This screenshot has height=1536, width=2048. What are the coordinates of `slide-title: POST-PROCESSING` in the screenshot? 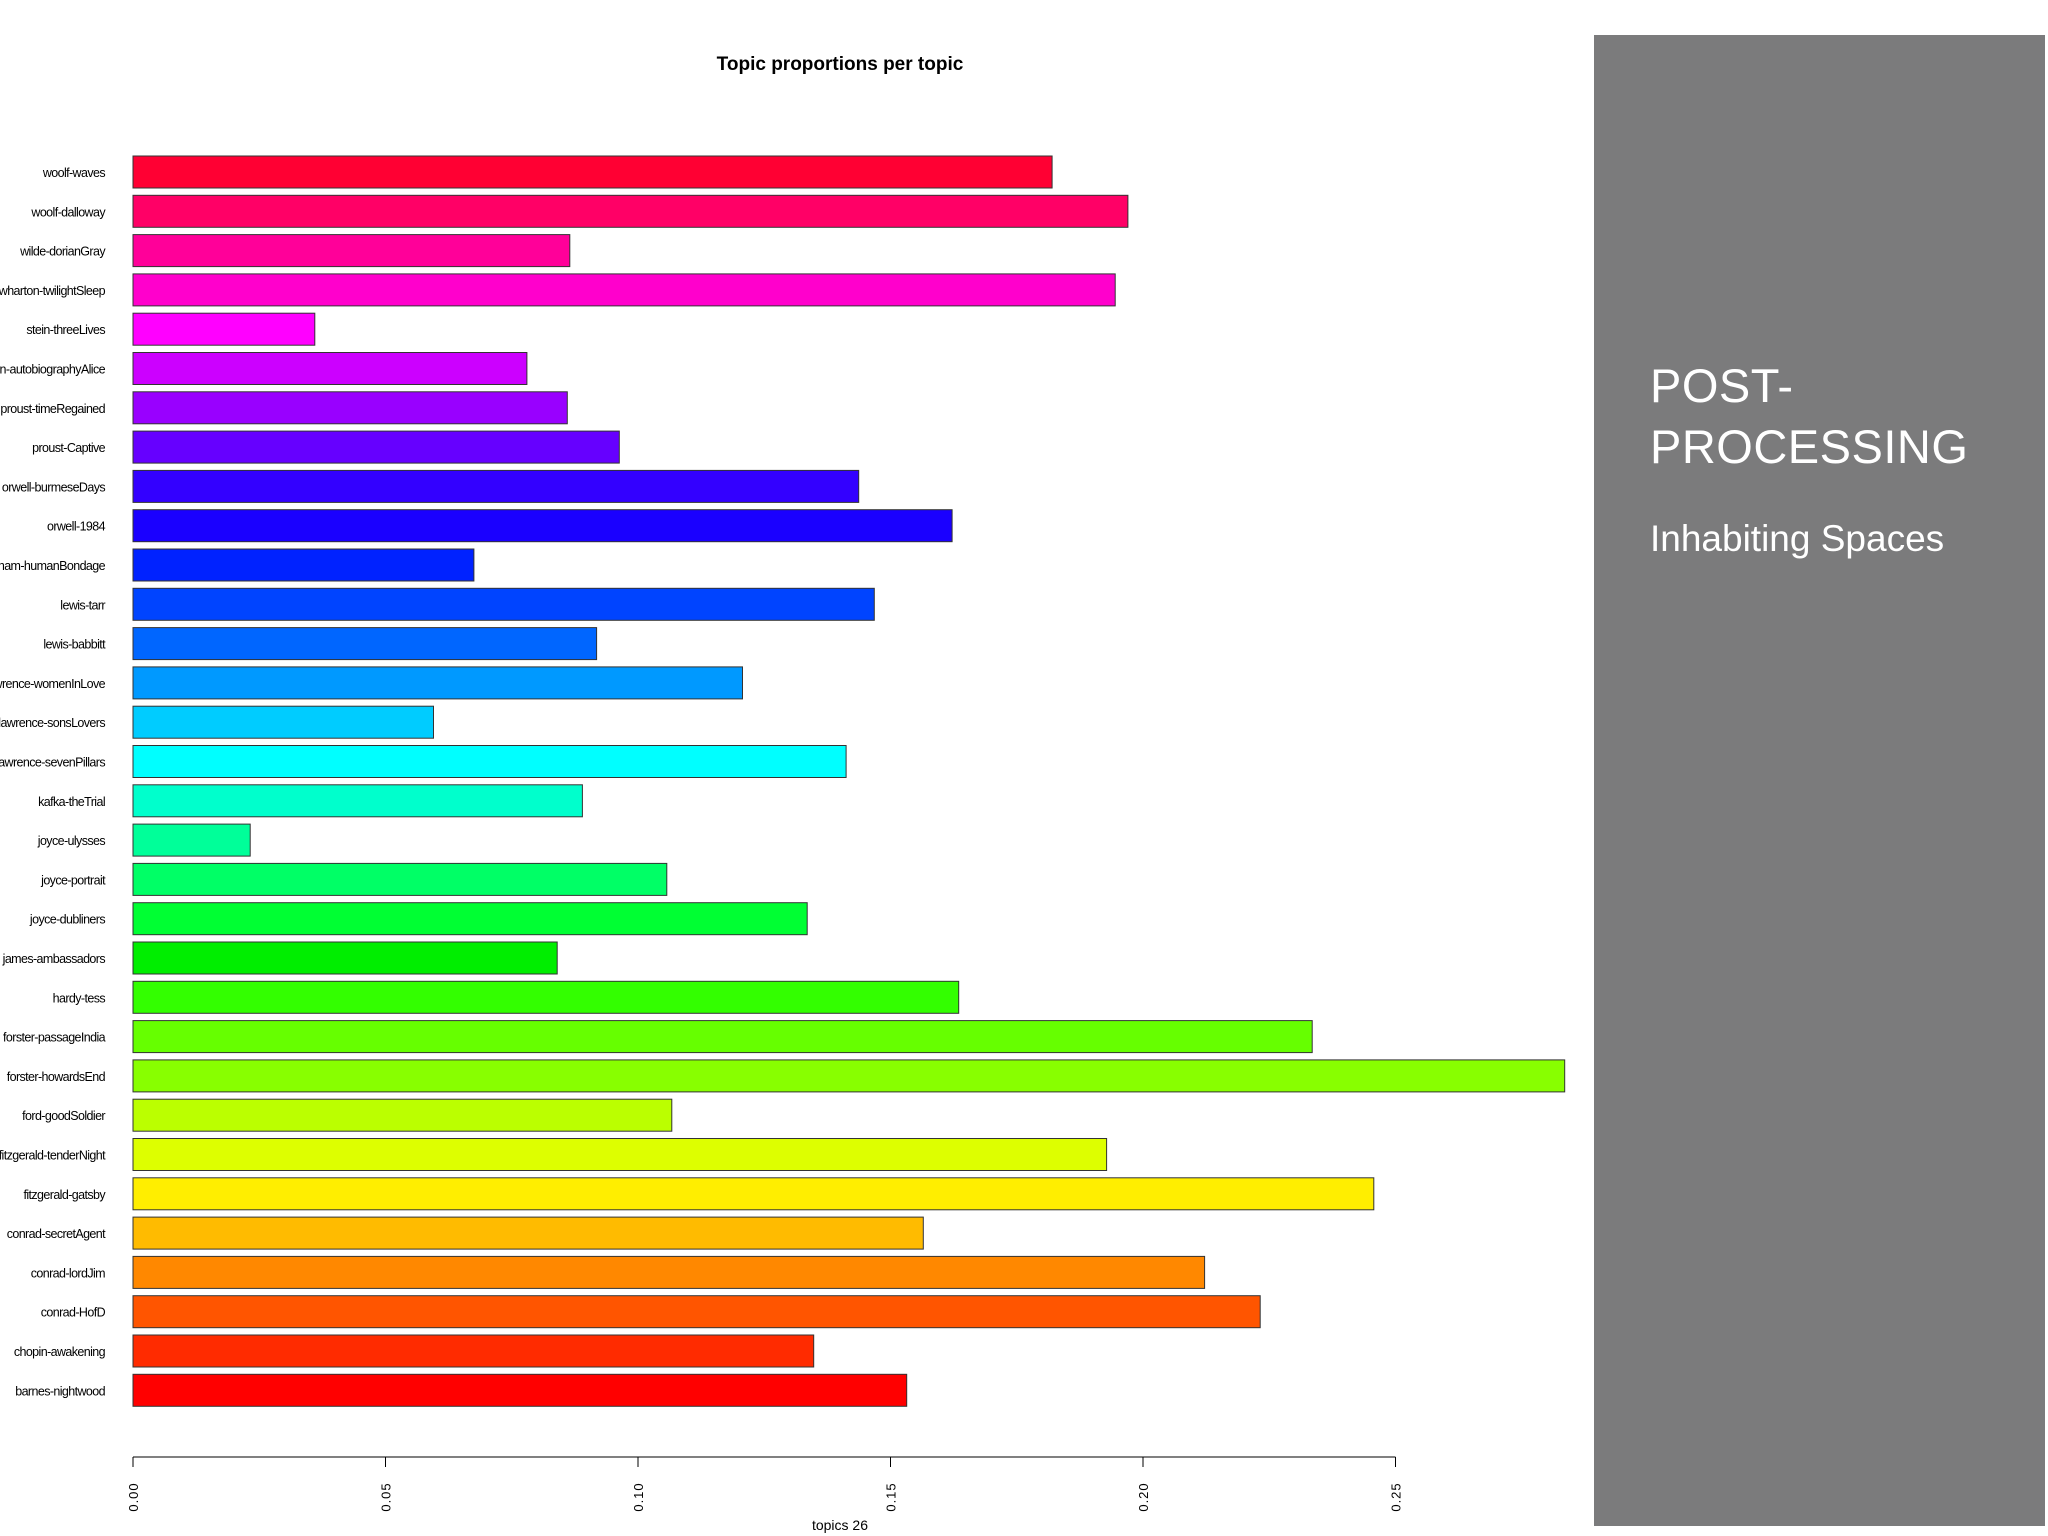 It's located at (1809, 416).